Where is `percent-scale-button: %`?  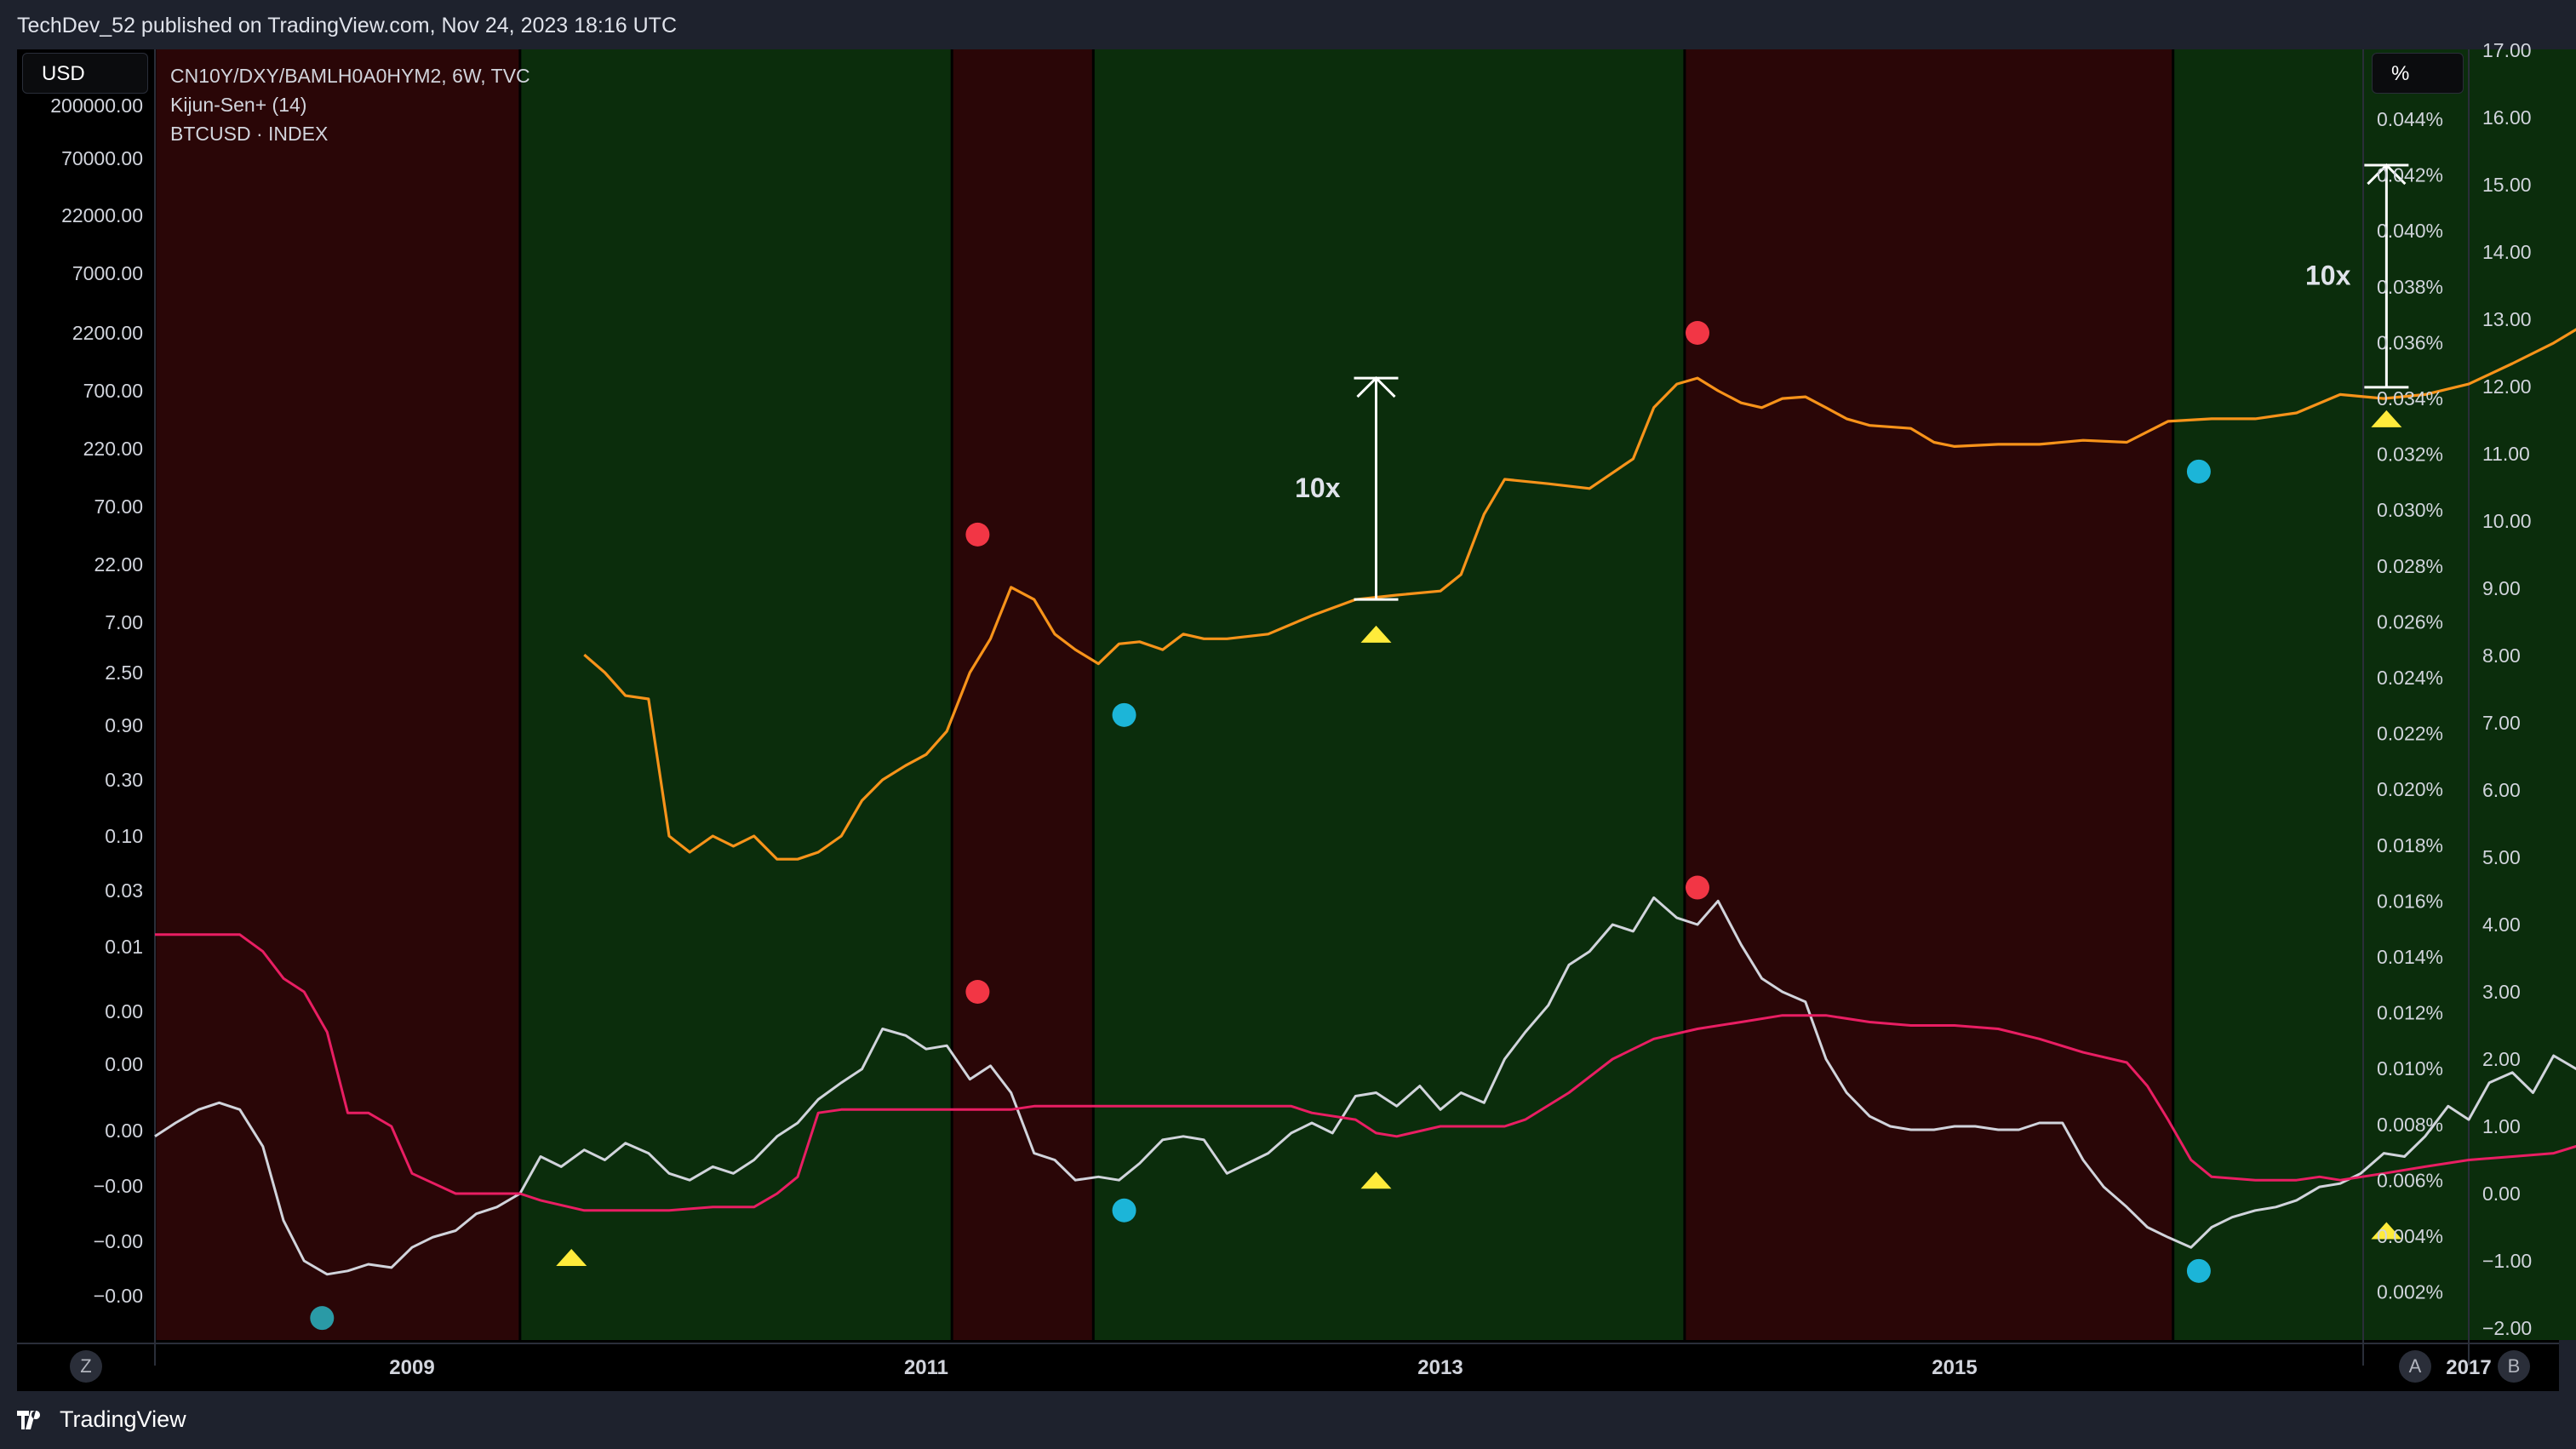 percent-scale-button: % is located at coordinates (2418, 73).